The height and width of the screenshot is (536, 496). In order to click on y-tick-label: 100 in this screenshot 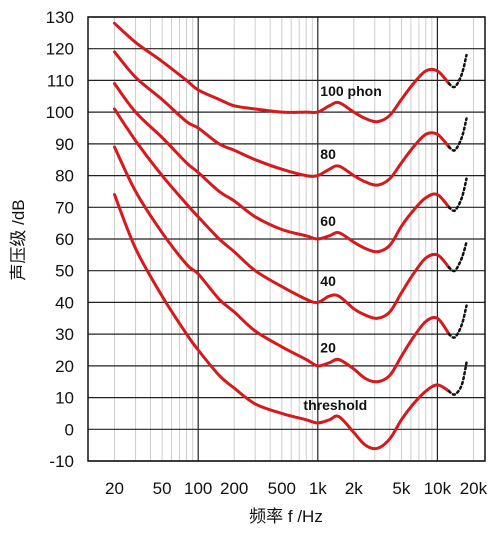, I will do `click(60, 112)`.